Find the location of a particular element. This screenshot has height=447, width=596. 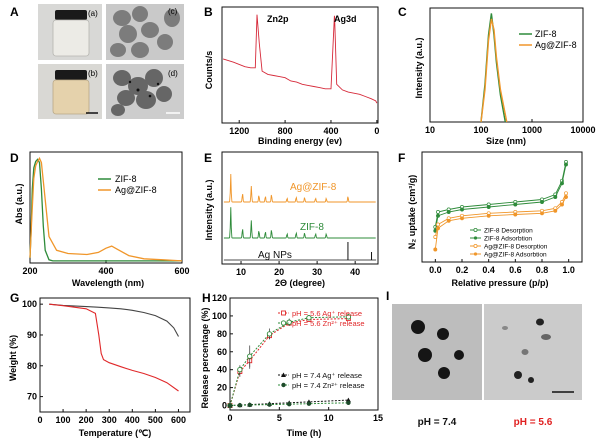

c-y-axis-label: Intensity (a.u.) is located at coordinates (419, 67).